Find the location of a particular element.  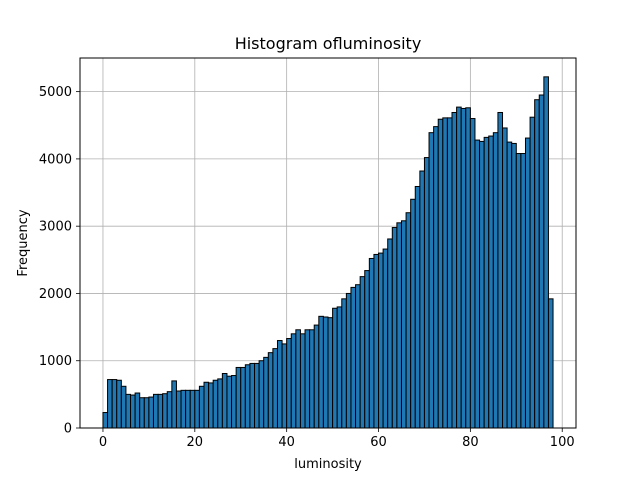

x-tick-label: 100 is located at coordinates (562, 442).